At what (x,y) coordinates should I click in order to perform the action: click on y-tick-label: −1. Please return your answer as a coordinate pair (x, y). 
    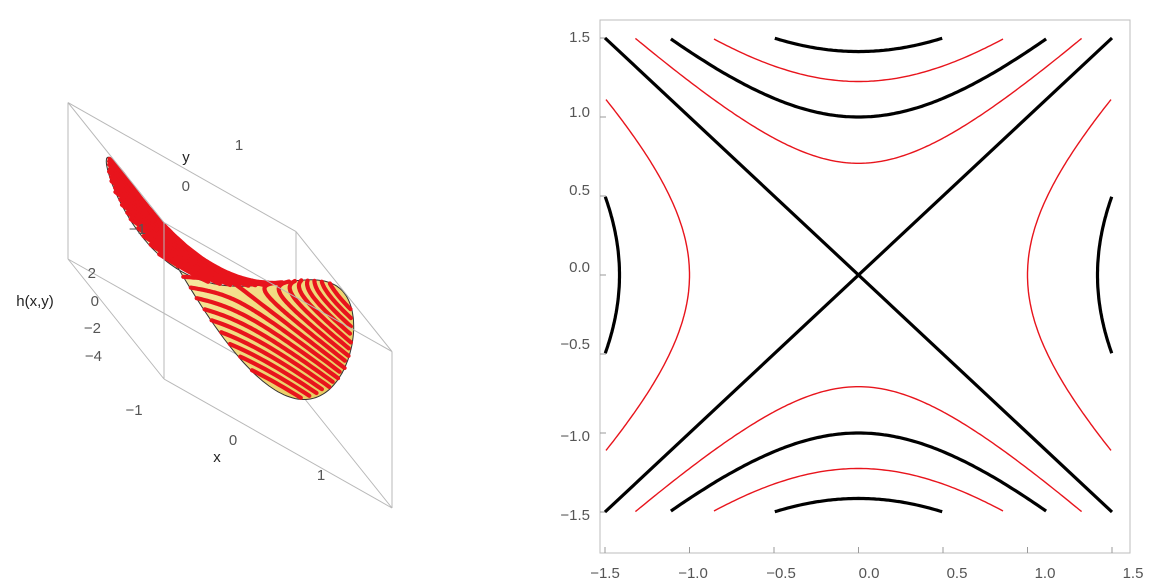
    Looking at the image, I should click on (137, 229).